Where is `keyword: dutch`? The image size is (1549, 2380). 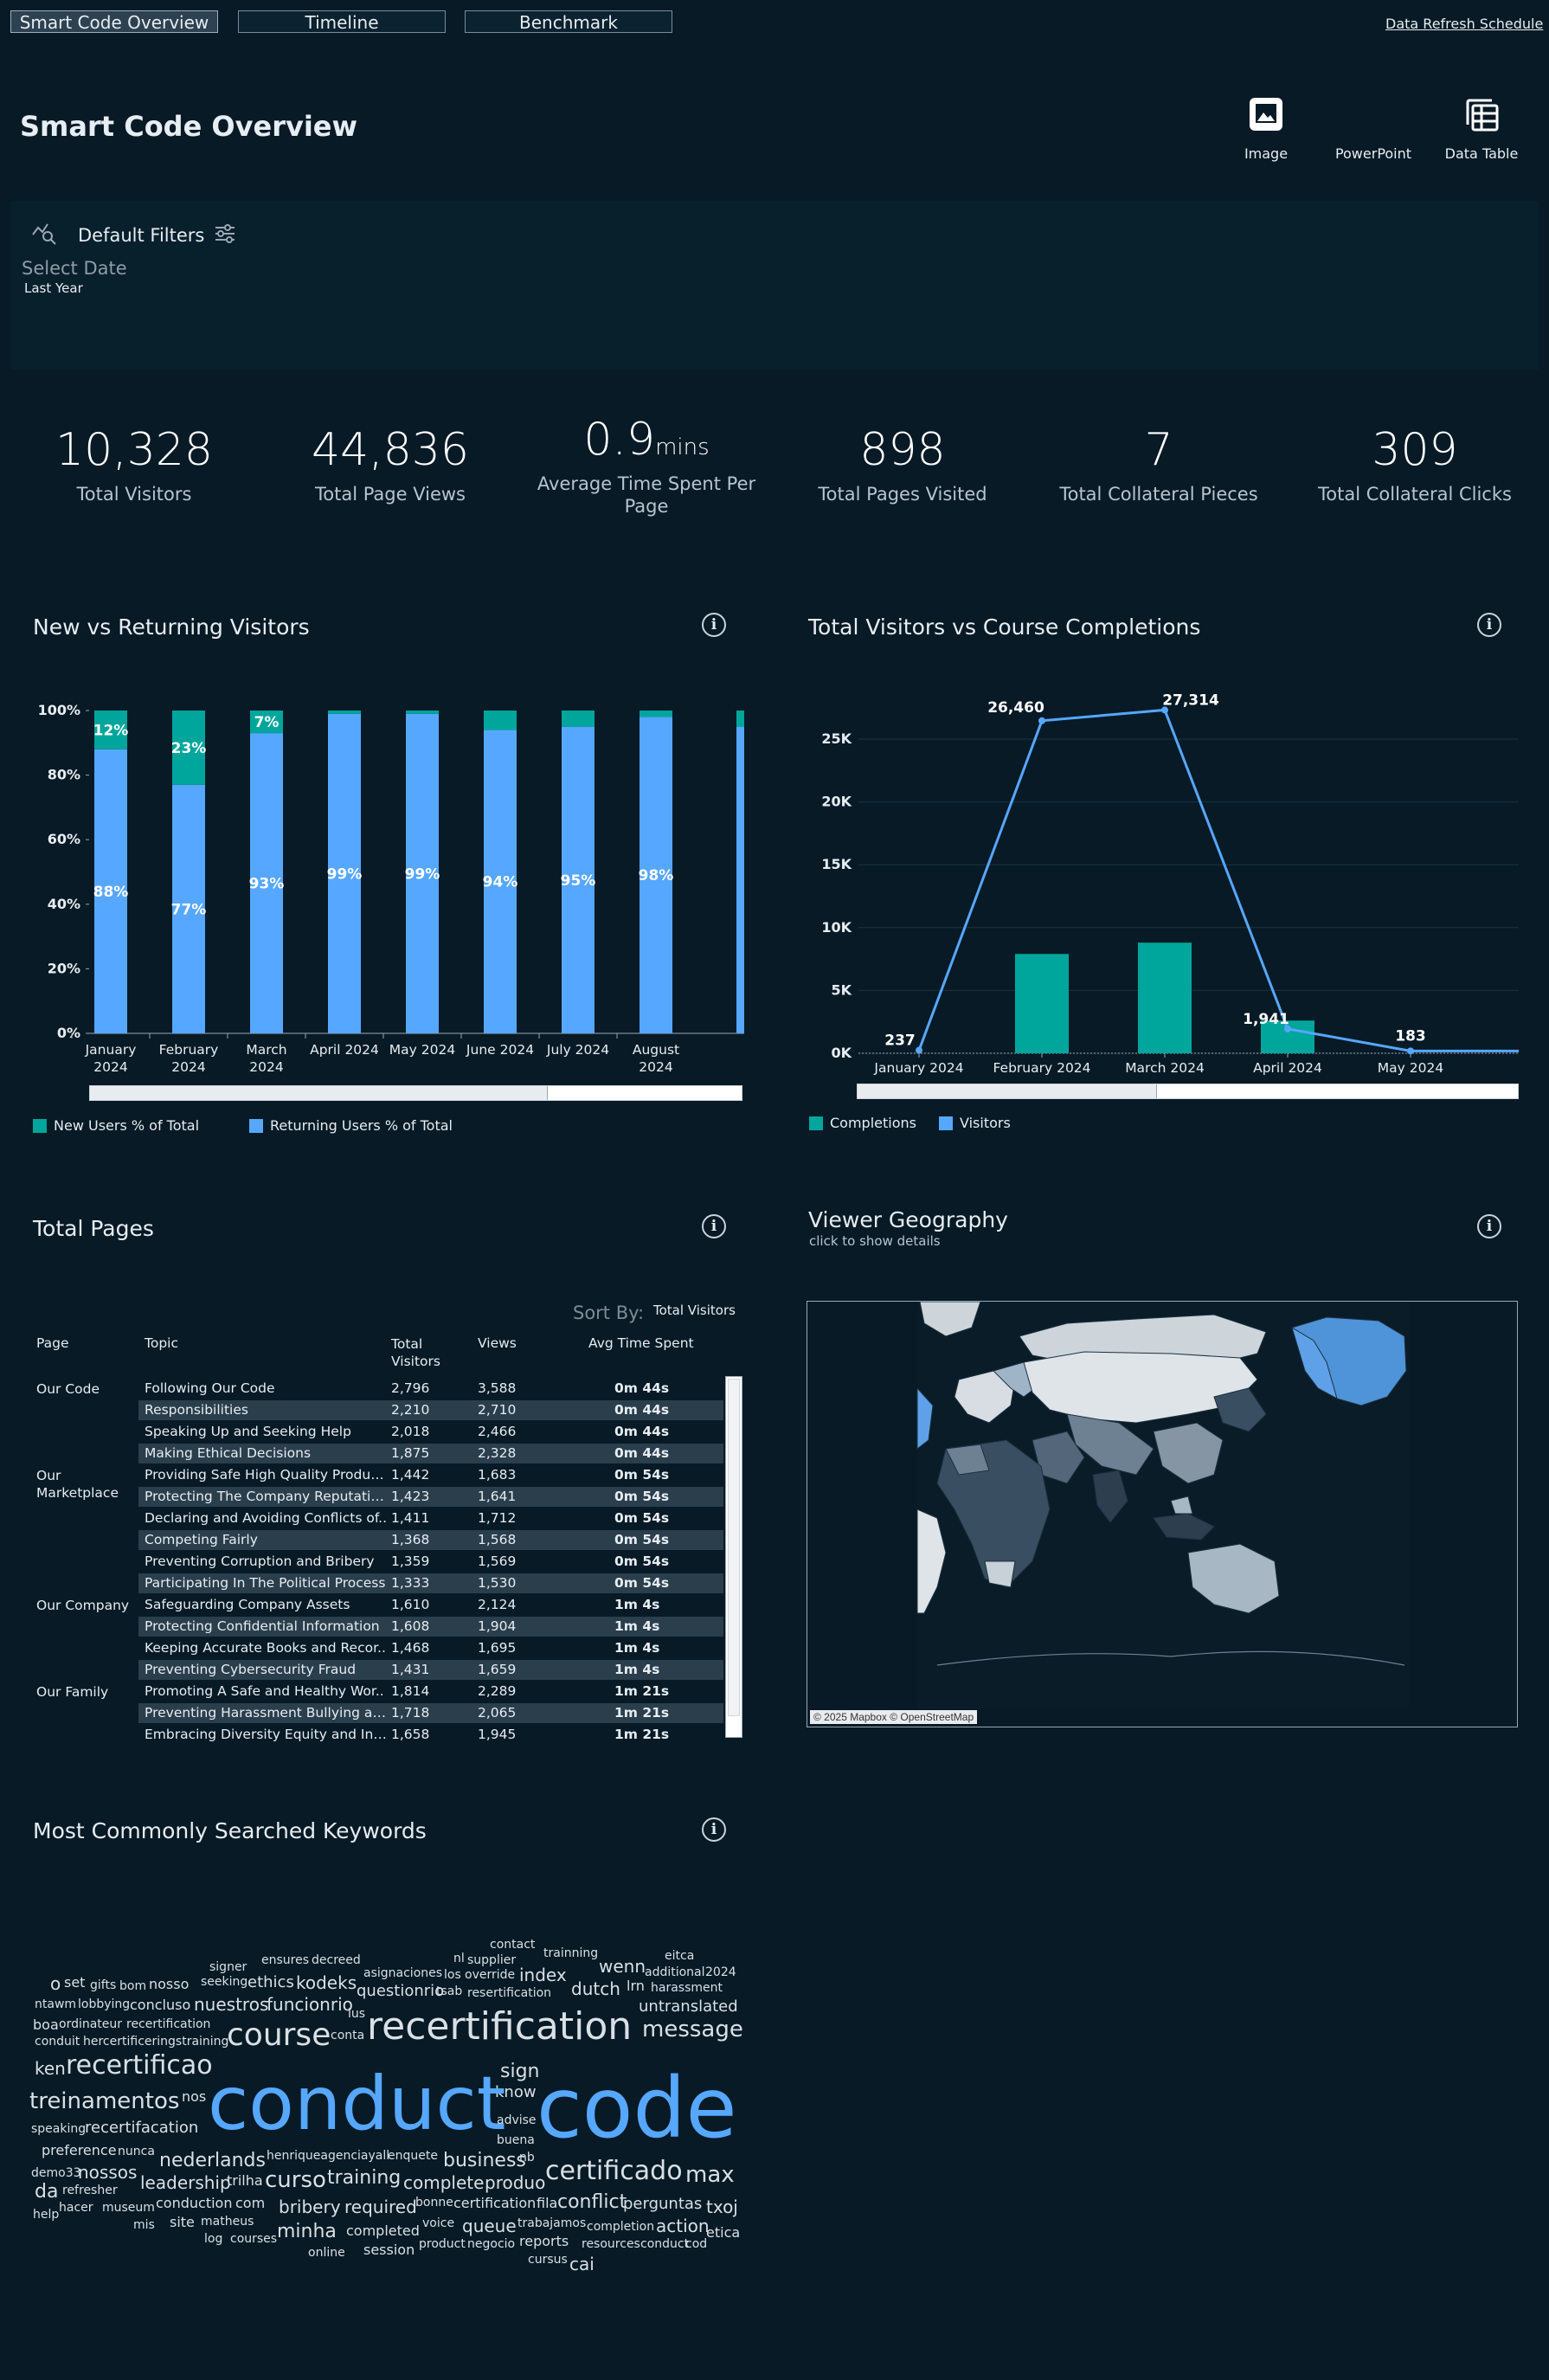
keyword: dutch is located at coordinates (595, 1988).